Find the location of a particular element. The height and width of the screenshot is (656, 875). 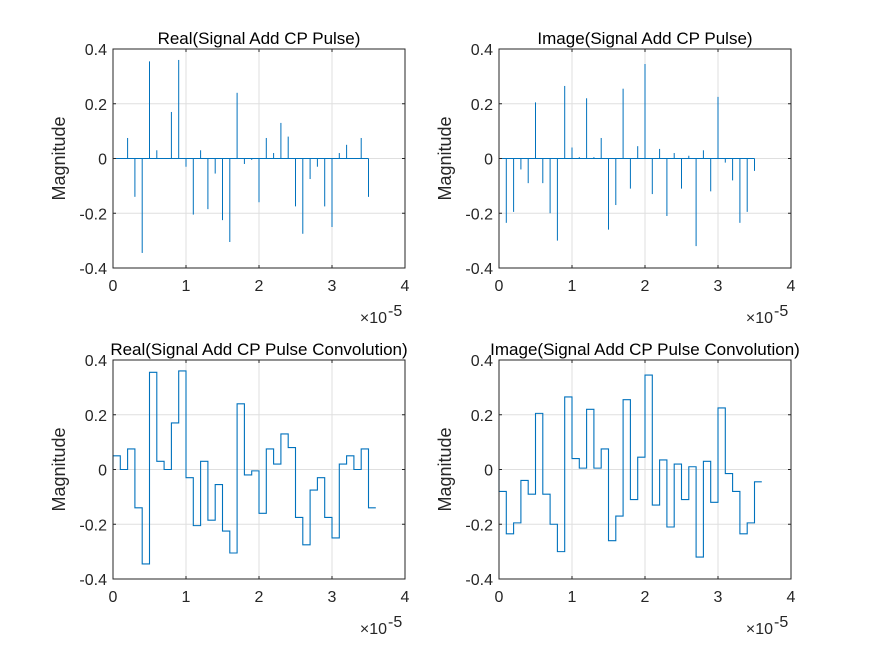

chart-title: Image(Signal Add CP Pulse) is located at coordinates (644, 38).